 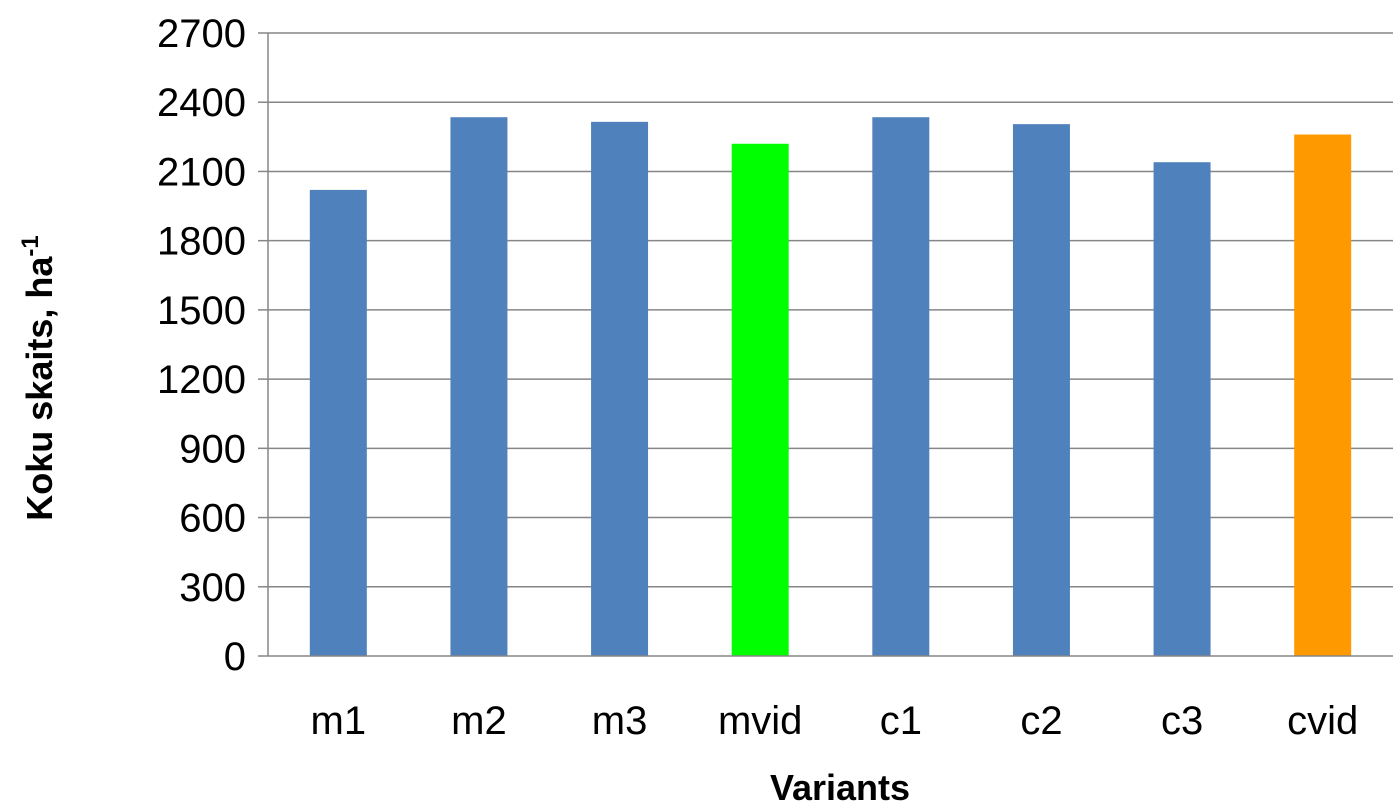 I want to click on y-axis-title: Koku skaits, ha-1, so click(x=38, y=377).